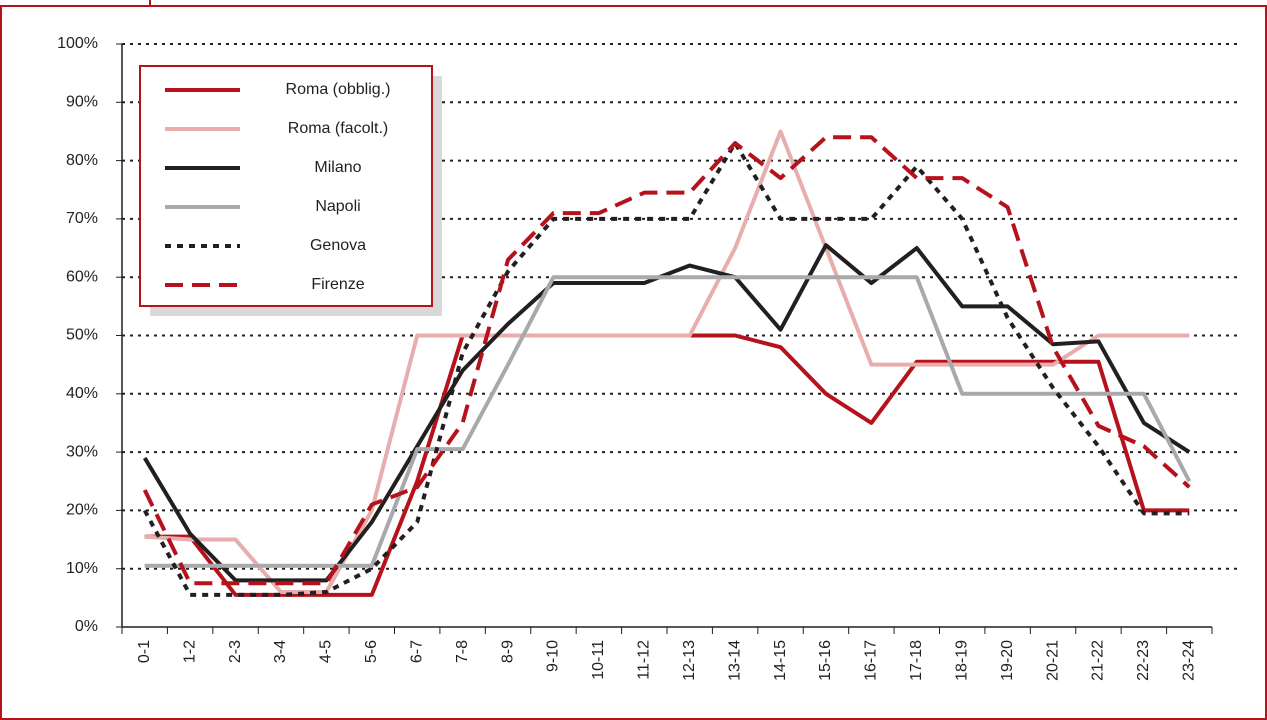 This screenshot has width=1267, height=720. What do you see at coordinates (371, 651) in the screenshot?
I see `x-tick-label: 5-6` at bounding box center [371, 651].